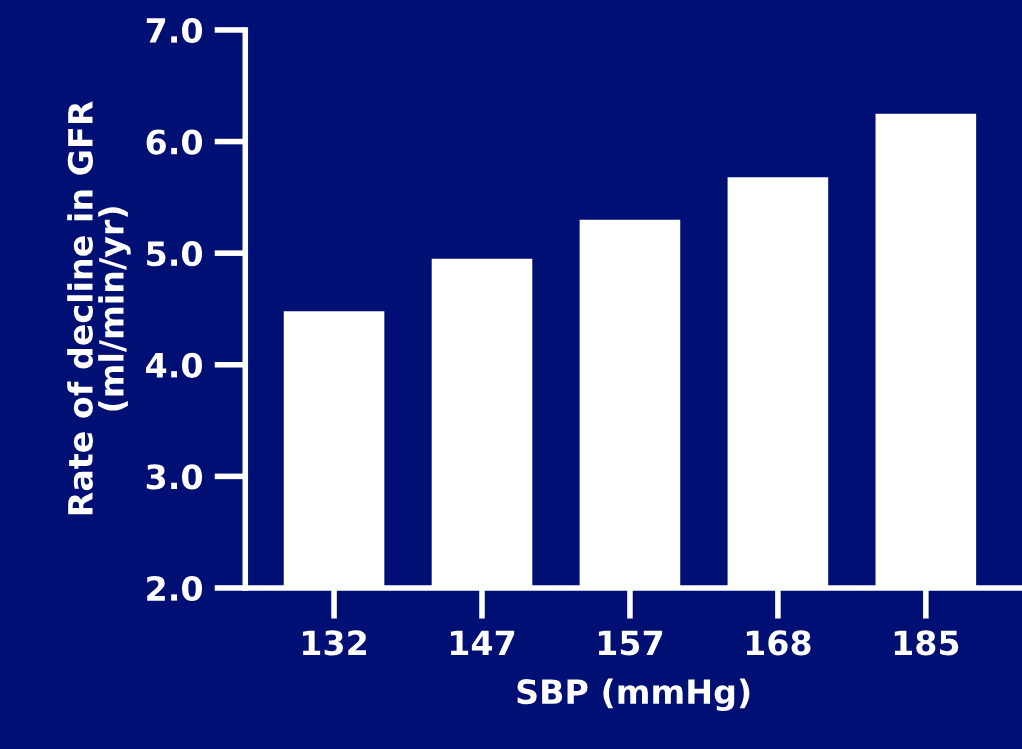 This screenshot has width=1022, height=749. I want to click on x-tick-label: 168, so click(778, 643).